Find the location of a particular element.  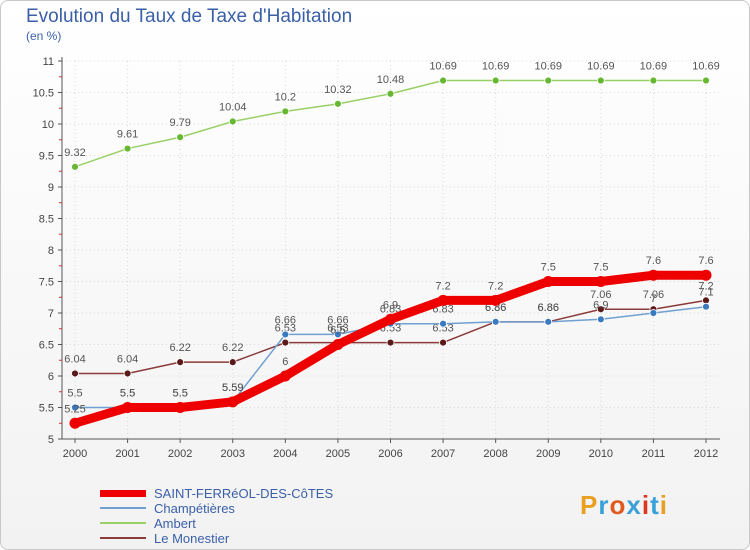

data-label-3: 7.2 is located at coordinates (442, 286).